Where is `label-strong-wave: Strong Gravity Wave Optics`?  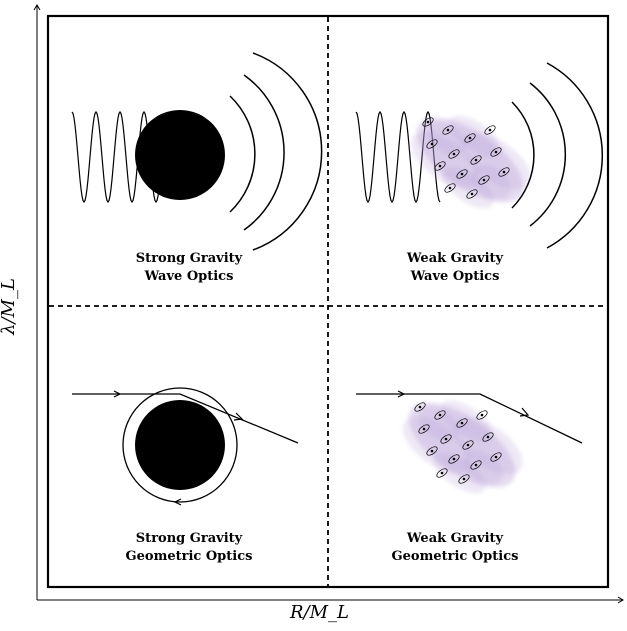 label-strong-wave: Strong Gravity Wave Optics is located at coordinates (189, 268).